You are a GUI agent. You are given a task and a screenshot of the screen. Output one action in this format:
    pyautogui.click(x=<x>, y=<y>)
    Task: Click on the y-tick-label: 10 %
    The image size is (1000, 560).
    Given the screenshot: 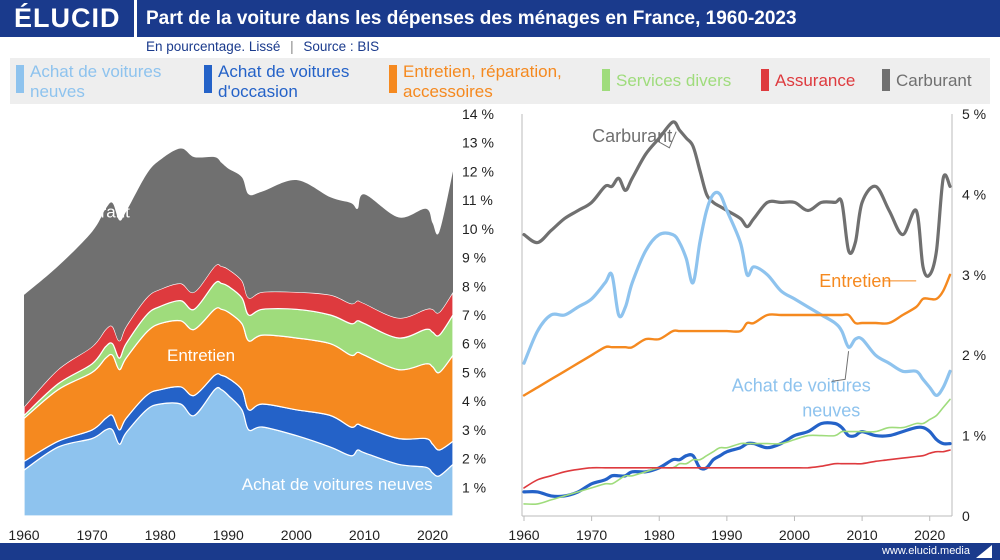 What is the action you would take?
    pyautogui.click(x=478, y=229)
    